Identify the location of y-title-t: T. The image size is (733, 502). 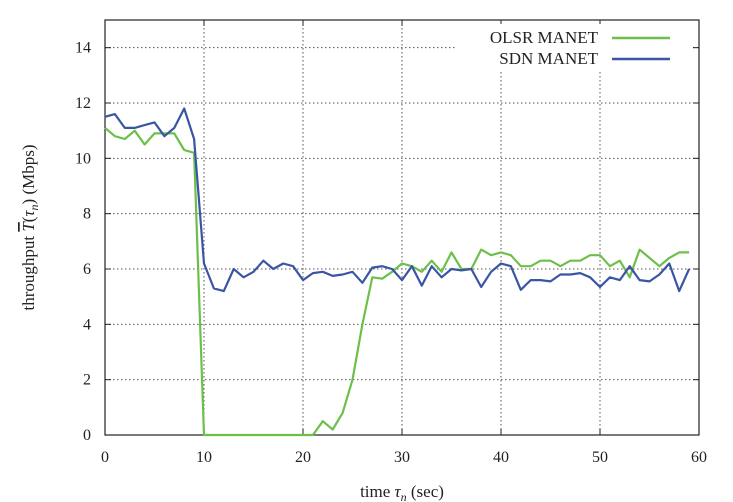
(28, 226).